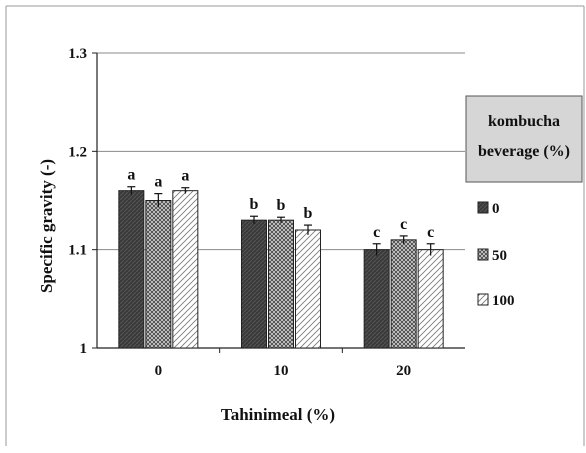  I want to click on y-axis-label: Specific gravity (-), so click(46, 226).